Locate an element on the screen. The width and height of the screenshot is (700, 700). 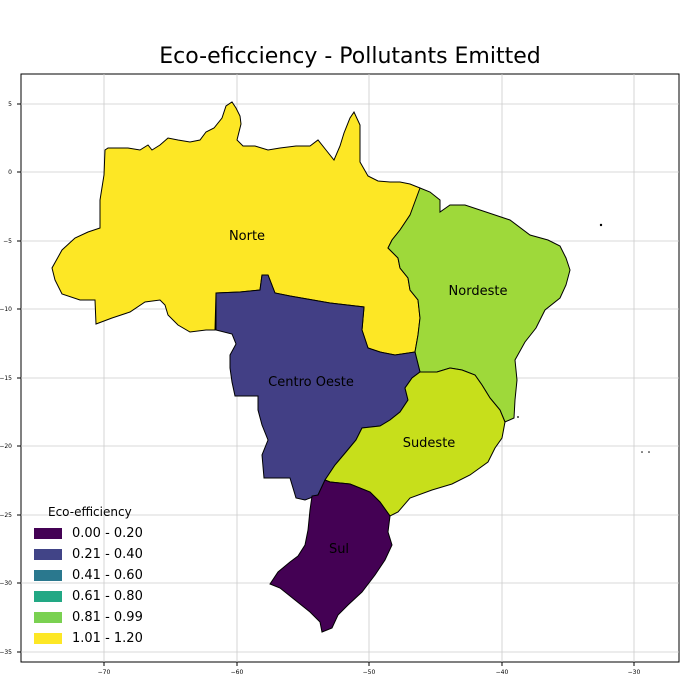
y-tick-label: −10 is located at coordinates (6, 309).